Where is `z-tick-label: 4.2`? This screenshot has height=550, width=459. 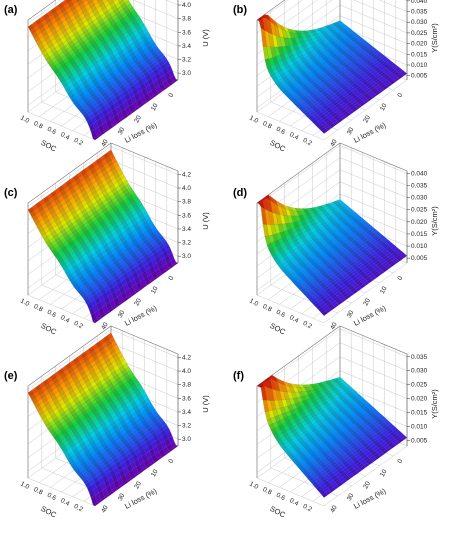 z-tick-label: 4.2 is located at coordinates (186, 357).